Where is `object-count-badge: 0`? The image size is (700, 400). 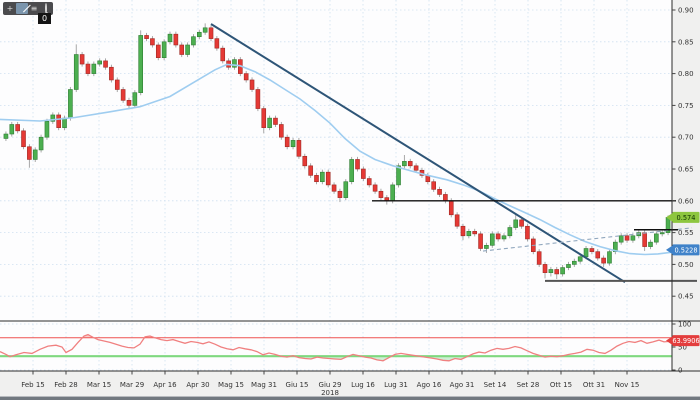
object-count-badge: 0 is located at coordinates (44, 18).